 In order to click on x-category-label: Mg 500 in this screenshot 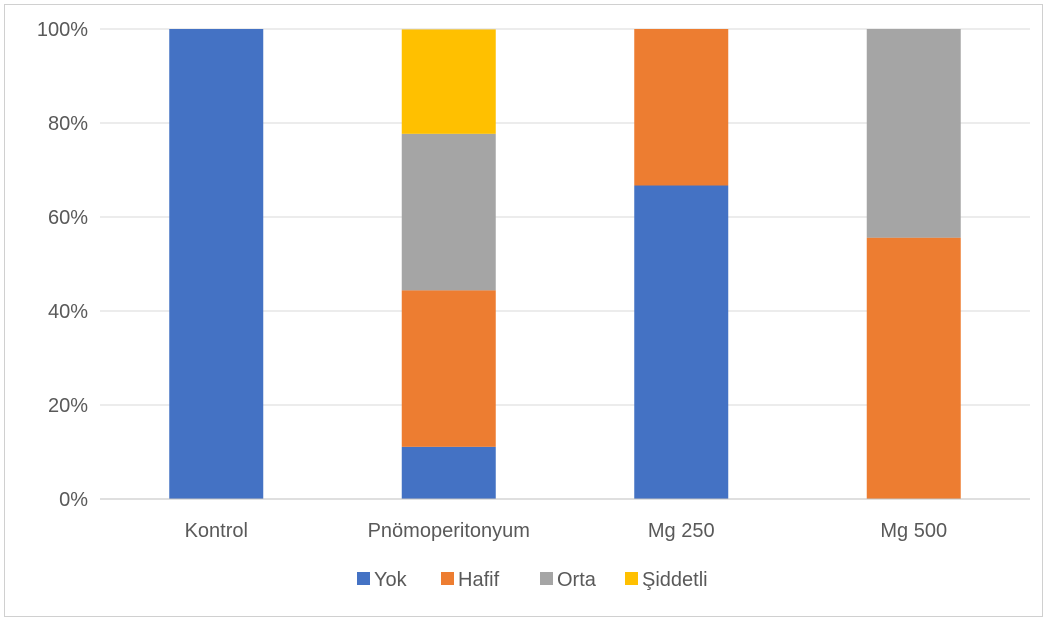, I will do `click(913, 531)`.